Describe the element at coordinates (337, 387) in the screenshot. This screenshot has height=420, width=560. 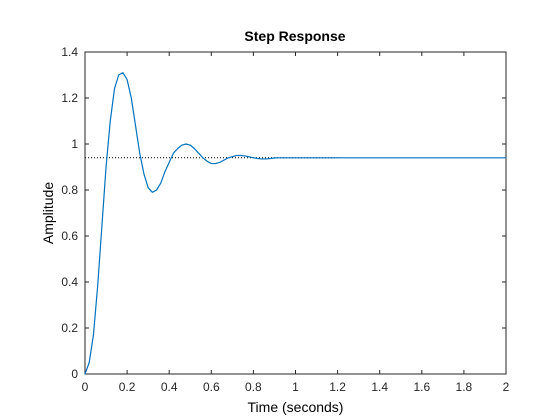
I see `x-tick-label: 1.2` at that location.